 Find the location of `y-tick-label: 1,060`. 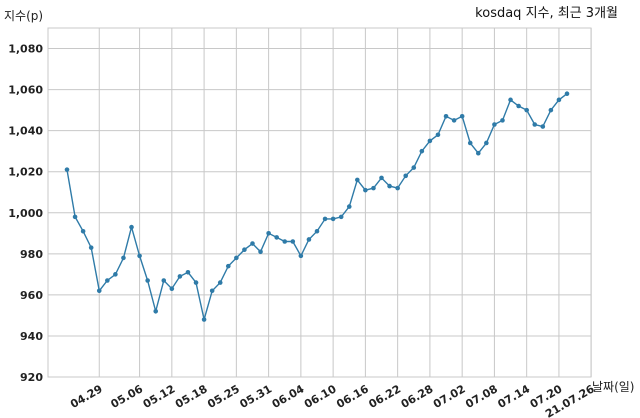

y-tick-label: 1,060 is located at coordinates (25, 90).